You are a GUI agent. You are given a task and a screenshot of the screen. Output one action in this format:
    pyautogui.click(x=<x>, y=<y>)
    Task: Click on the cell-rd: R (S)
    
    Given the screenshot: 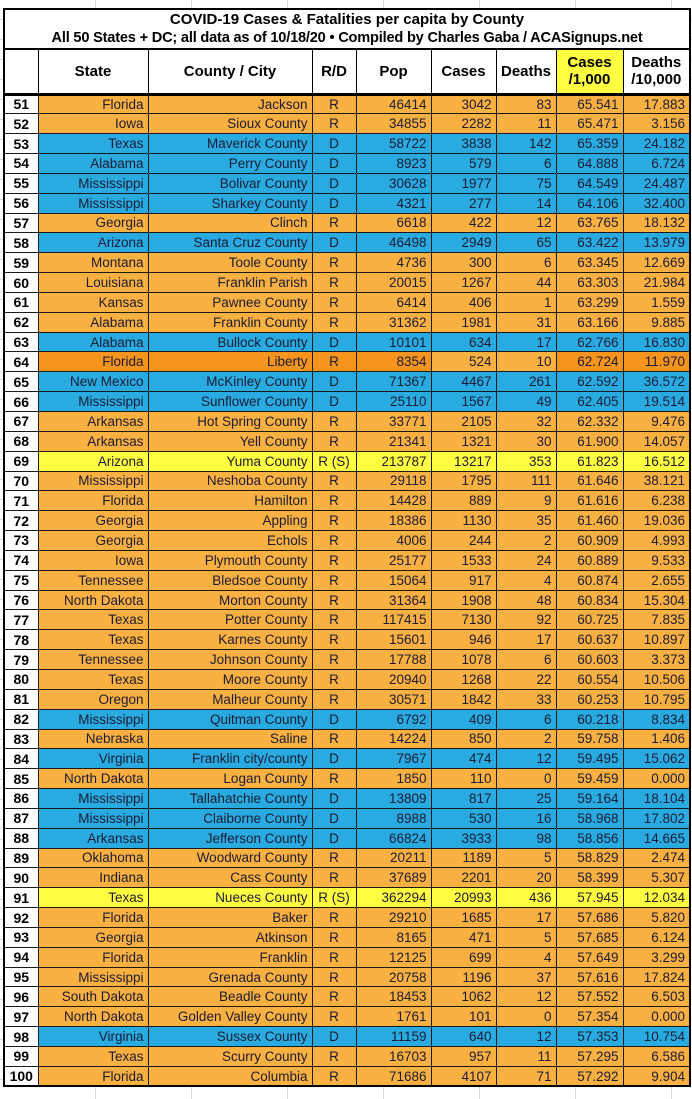 What is the action you would take?
    pyautogui.click(x=334, y=898)
    